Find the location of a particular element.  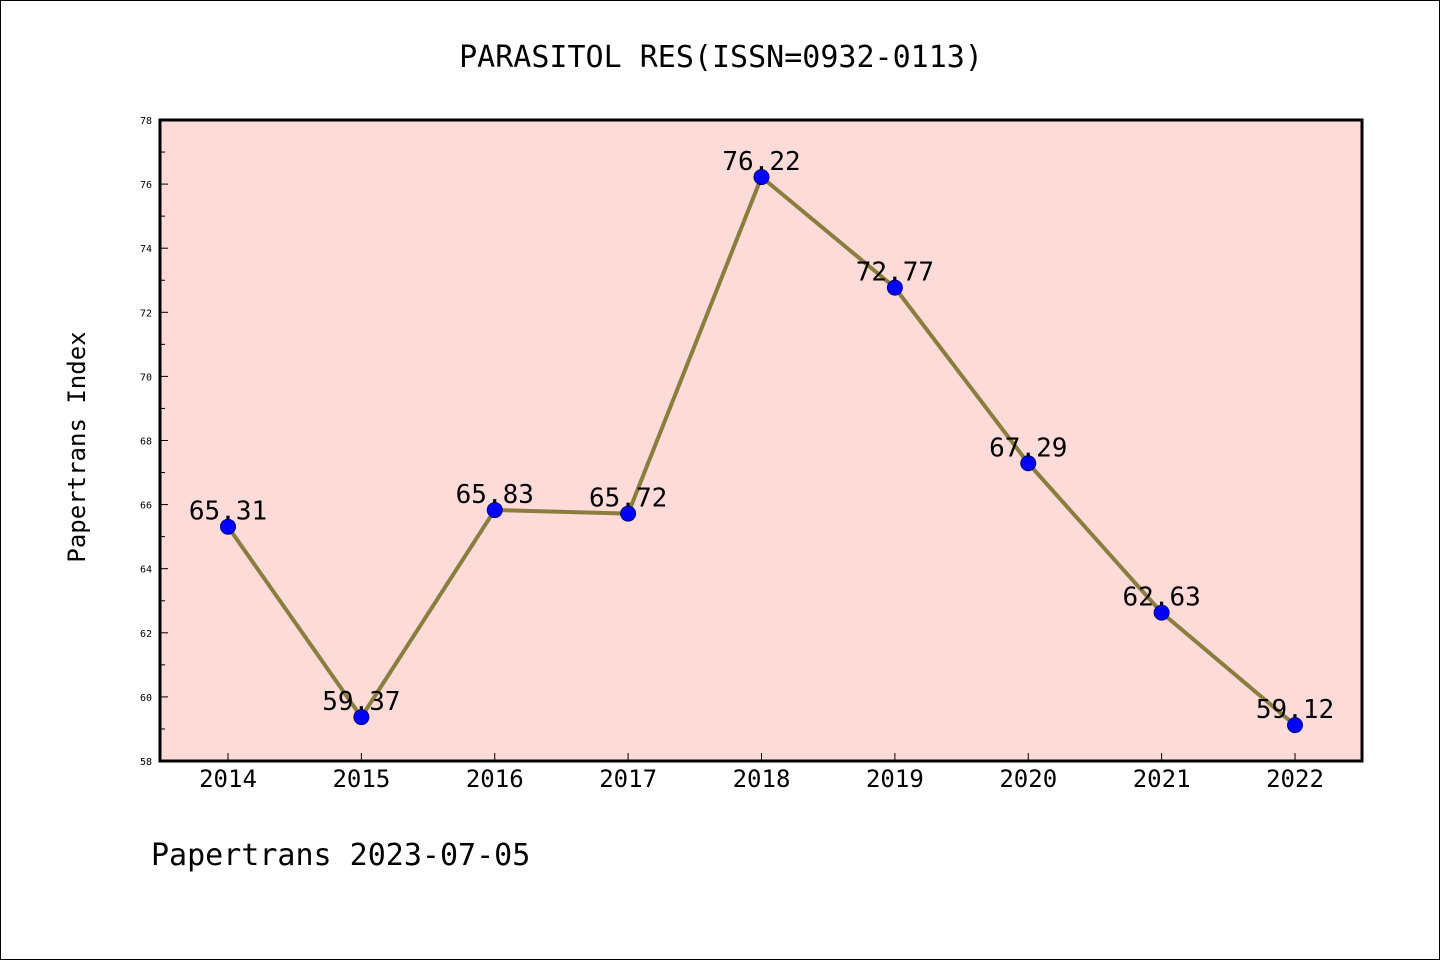

data-label: 76.22 is located at coordinates (761, 162).